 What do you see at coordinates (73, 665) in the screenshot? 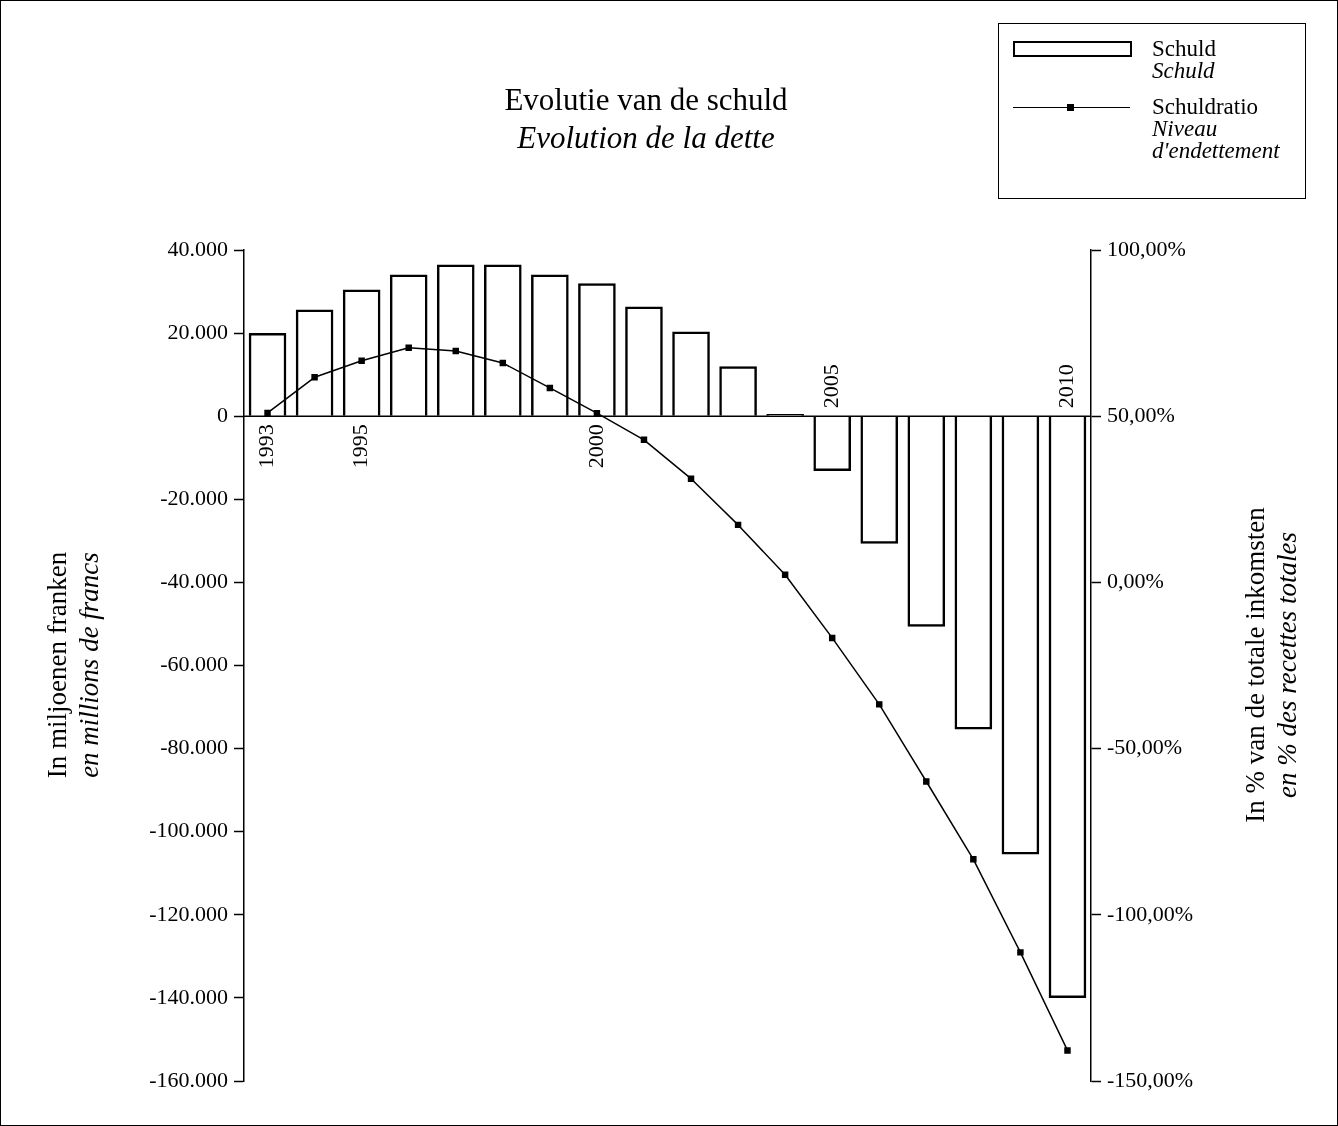
I see `y-axis-title: In miljoenen franken en millions de francs` at bounding box center [73, 665].